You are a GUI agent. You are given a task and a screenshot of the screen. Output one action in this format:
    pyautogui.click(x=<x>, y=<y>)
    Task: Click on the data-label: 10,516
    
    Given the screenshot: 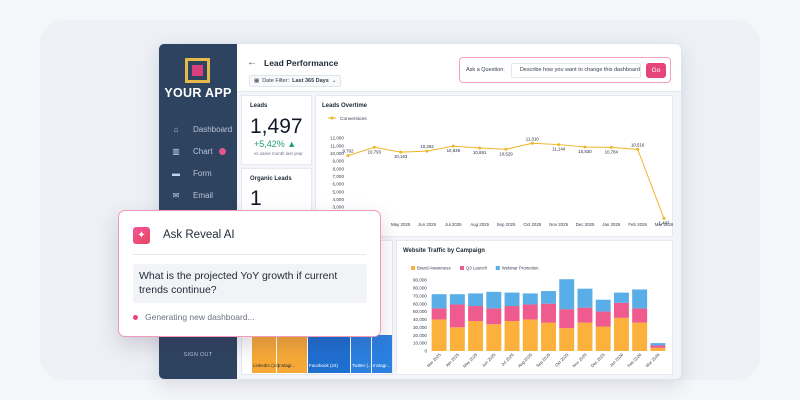 What is the action you would take?
    pyautogui.click(x=638, y=144)
    